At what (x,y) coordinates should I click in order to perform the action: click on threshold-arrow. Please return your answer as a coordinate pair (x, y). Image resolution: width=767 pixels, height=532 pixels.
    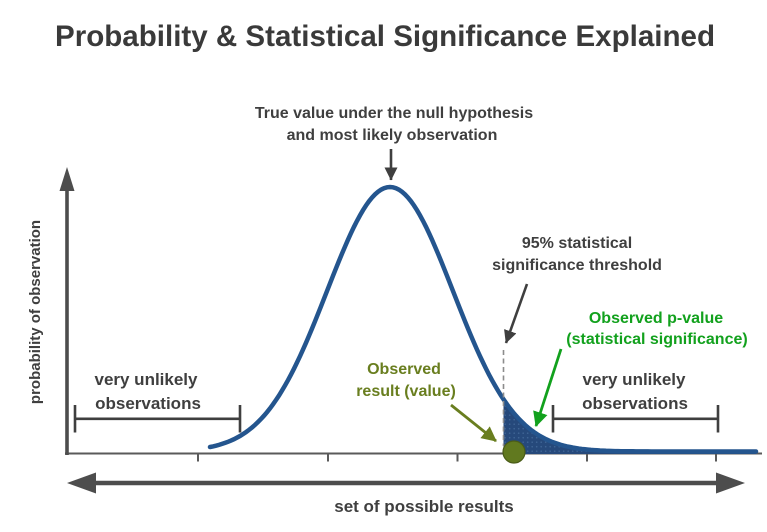
    Looking at the image, I should click on (516, 313).